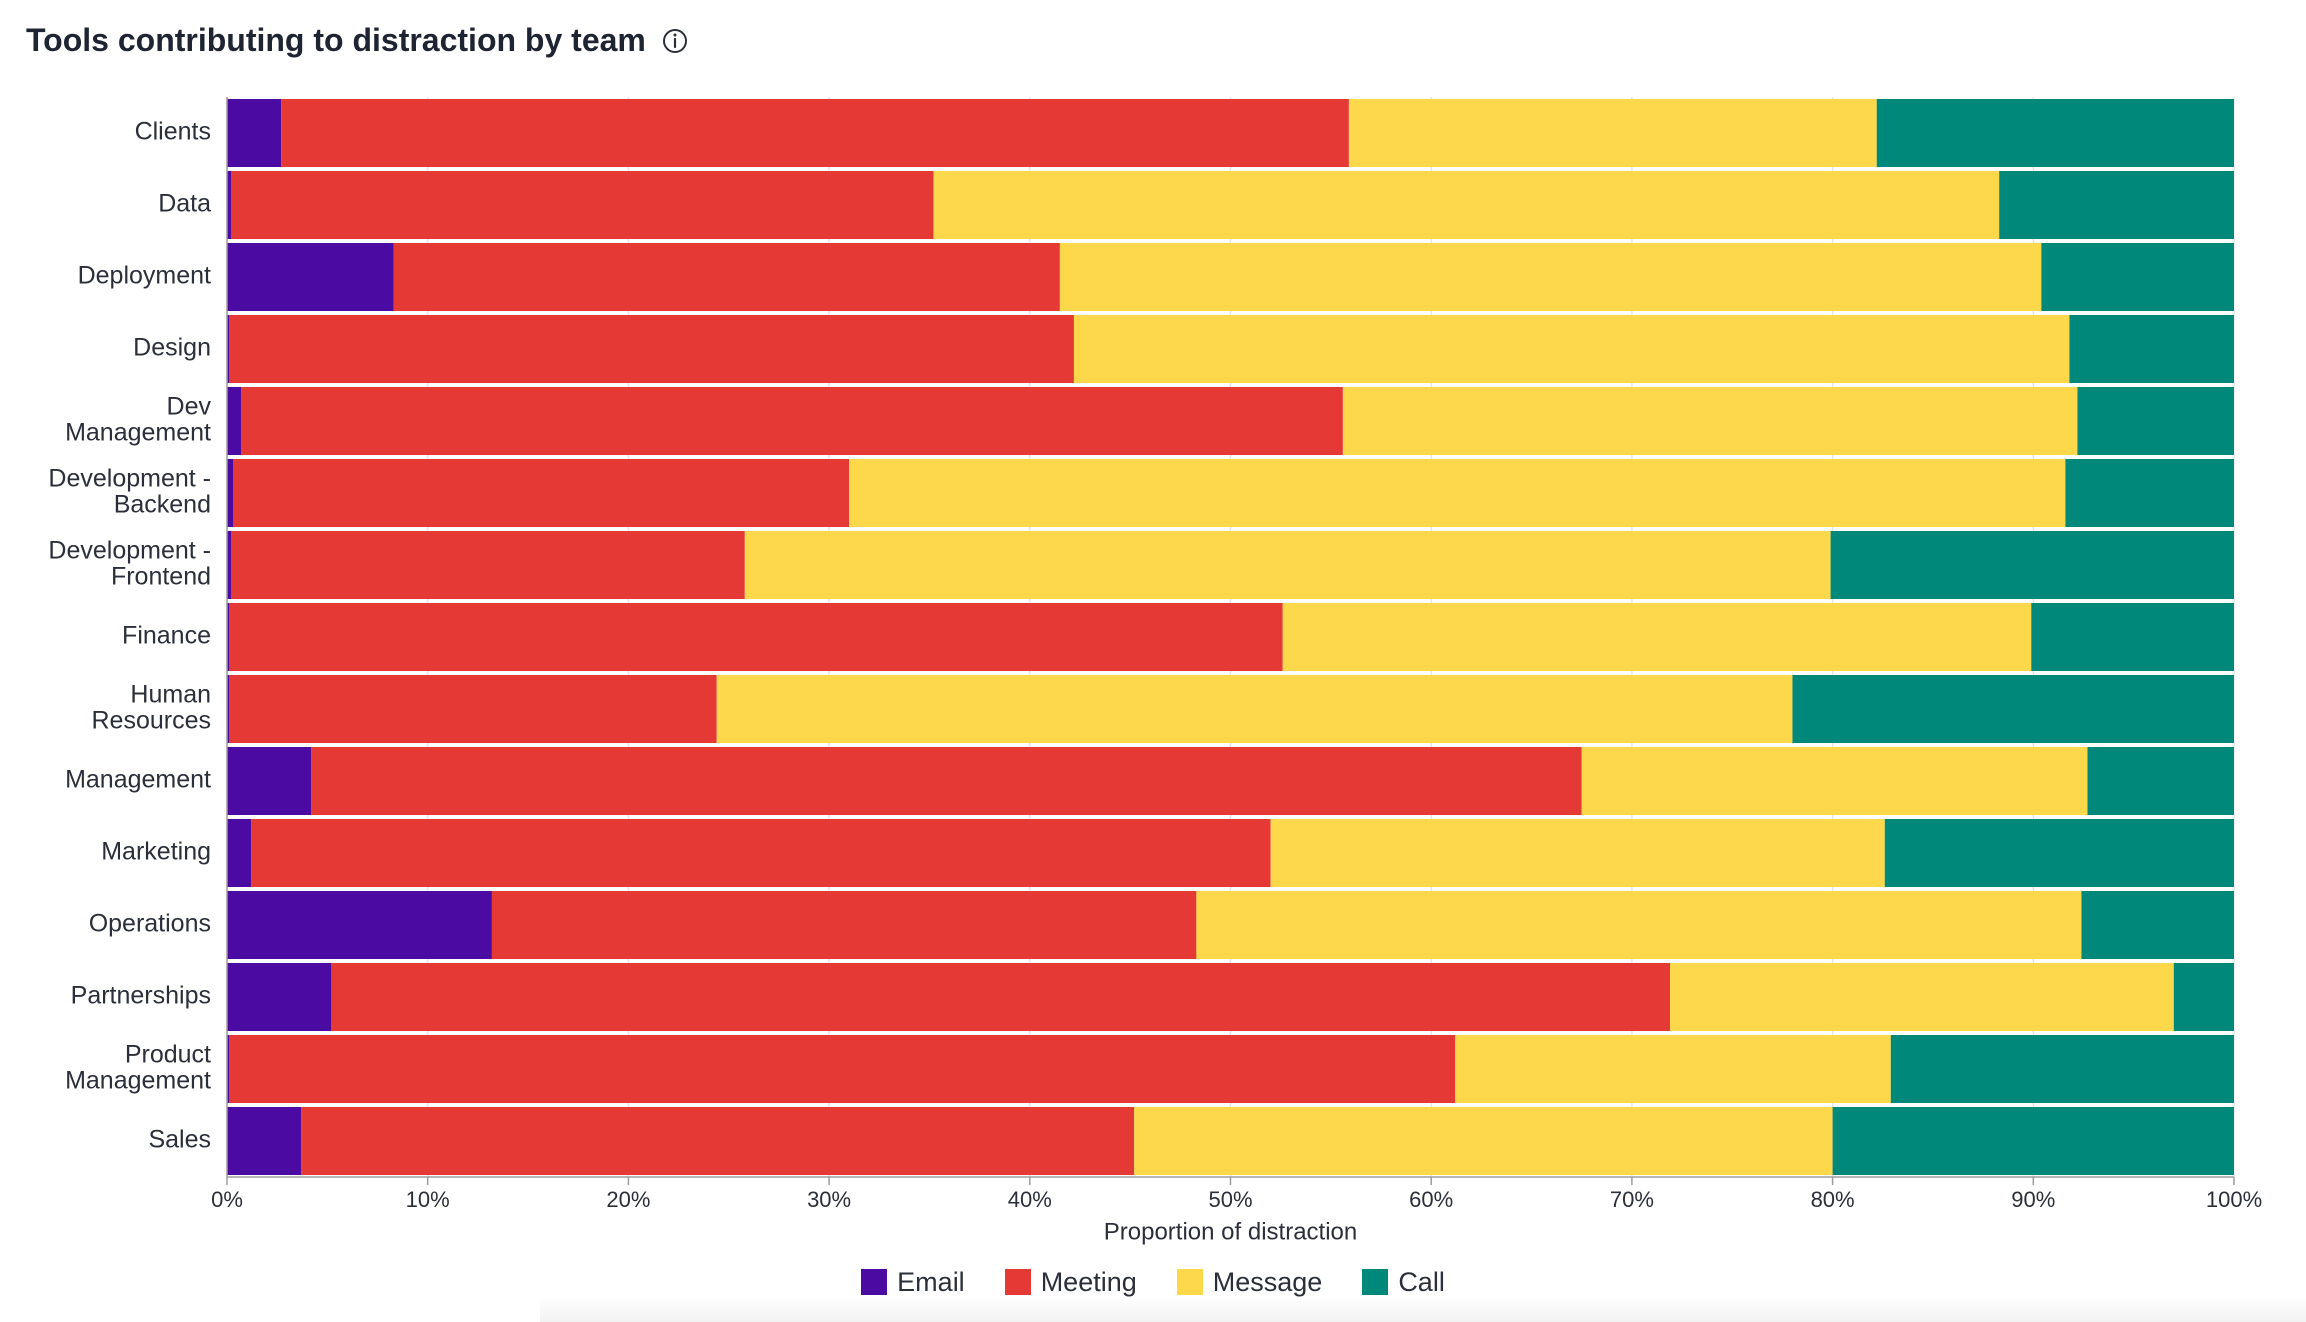 Image resolution: width=2306 pixels, height=1322 pixels. I want to click on legend: Email Meeting Message Call, so click(1153, 1282).